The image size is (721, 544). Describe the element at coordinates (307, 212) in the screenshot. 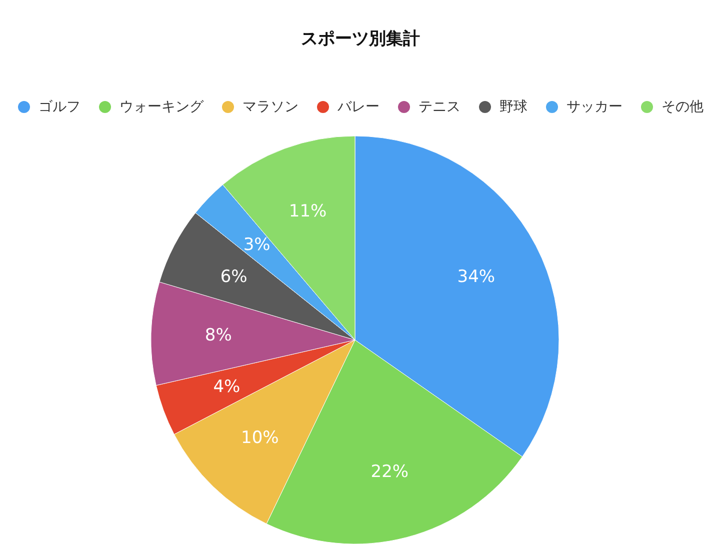

I see `data-label: 11%` at that location.